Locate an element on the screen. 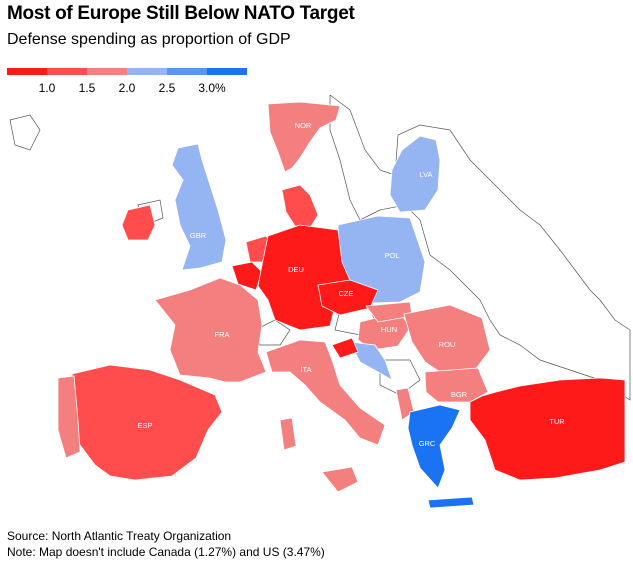  legend-tick: 1.0 is located at coordinates (47, 88).